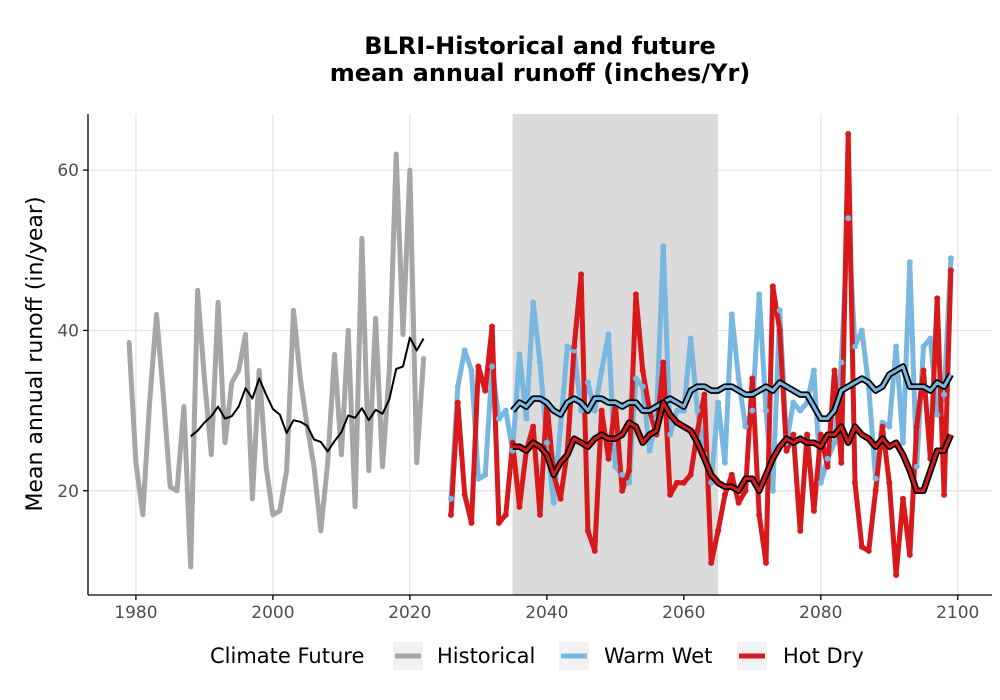  Describe the element at coordinates (409, 613) in the screenshot. I see `x-tick-label: 2020` at that location.